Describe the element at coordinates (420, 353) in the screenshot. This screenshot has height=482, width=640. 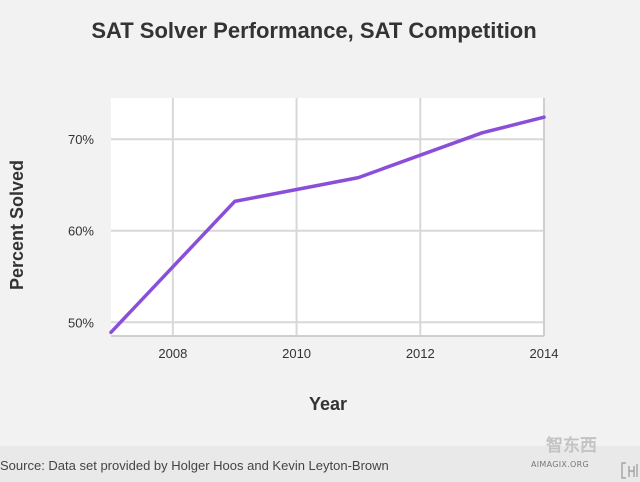
I see `x-tick-label: 2012` at that location.